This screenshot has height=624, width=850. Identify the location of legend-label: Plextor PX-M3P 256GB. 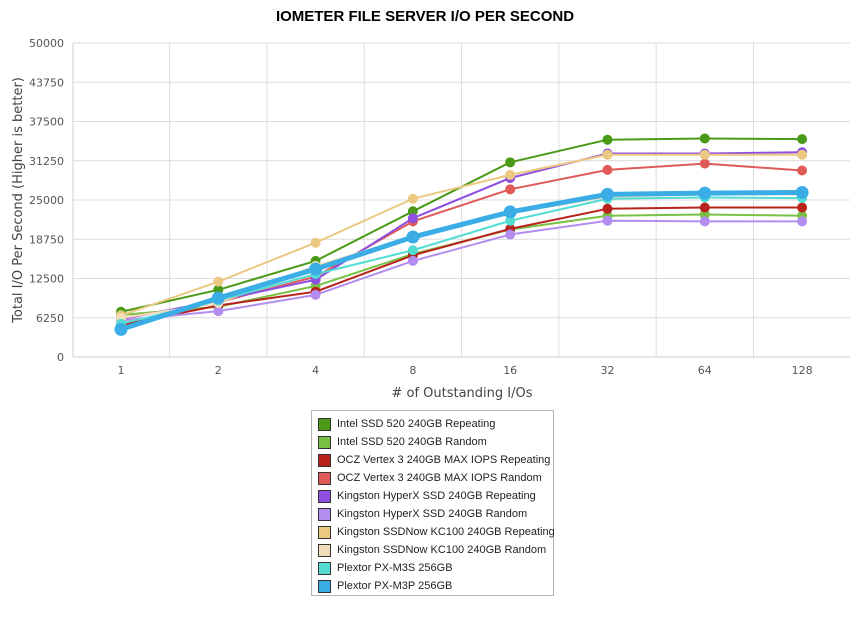
(395, 586).